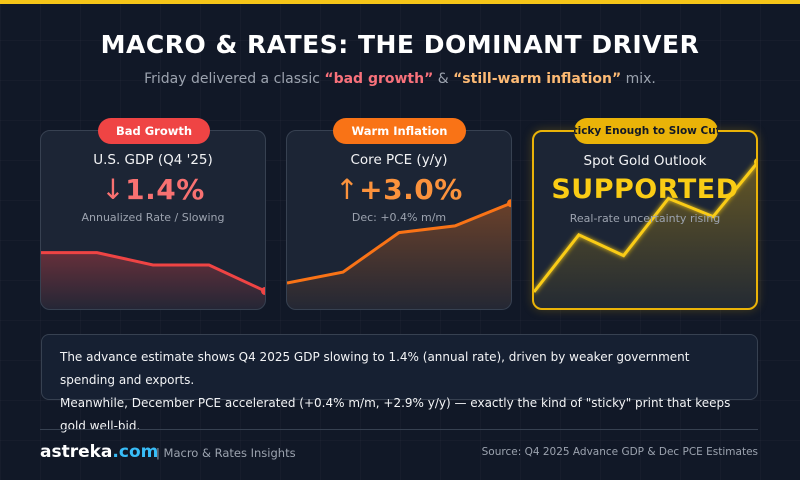  Describe the element at coordinates (646, 131) in the screenshot. I see `sticky-cuts-badge: Sticky Enough to Slow Cuts` at that location.